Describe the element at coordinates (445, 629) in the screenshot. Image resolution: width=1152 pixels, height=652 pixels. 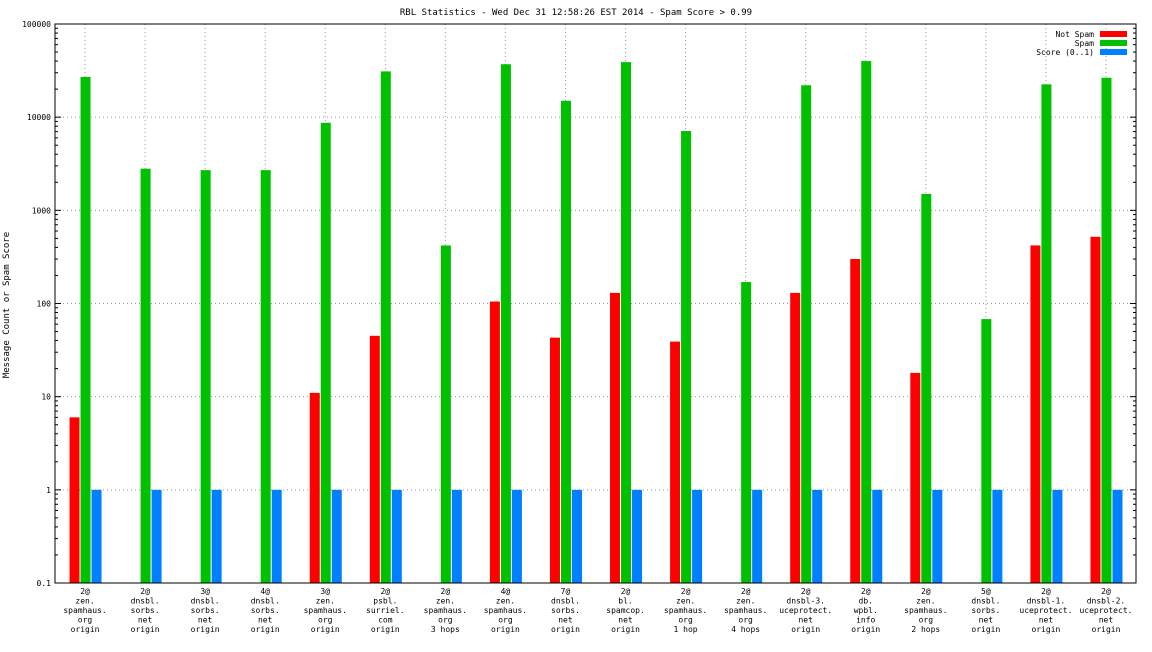
I see `x-tick-label: 3 hops` at that location.